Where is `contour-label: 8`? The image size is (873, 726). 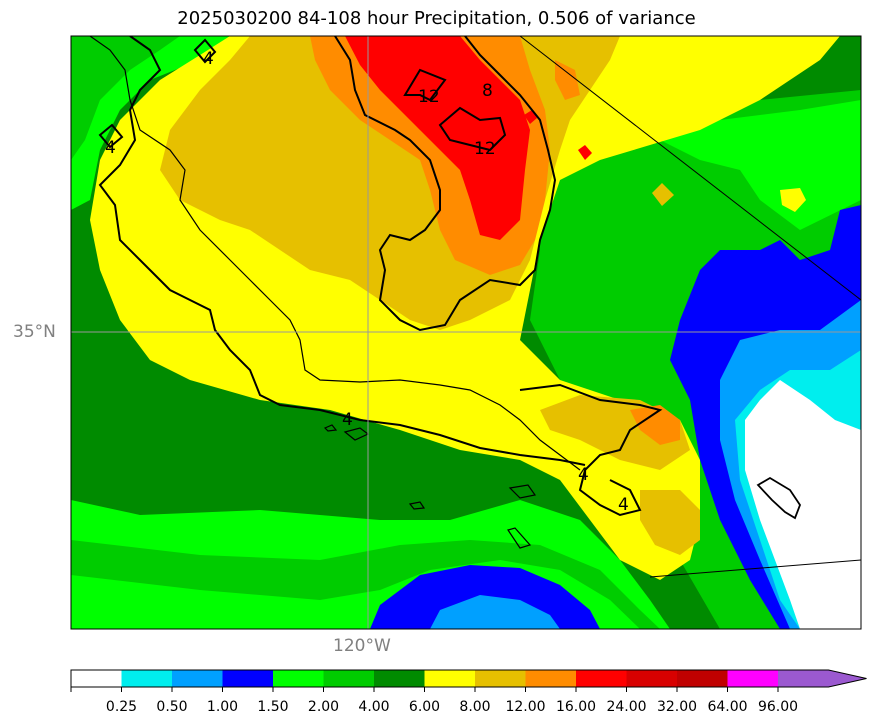
contour-label: 8 is located at coordinates (487, 91).